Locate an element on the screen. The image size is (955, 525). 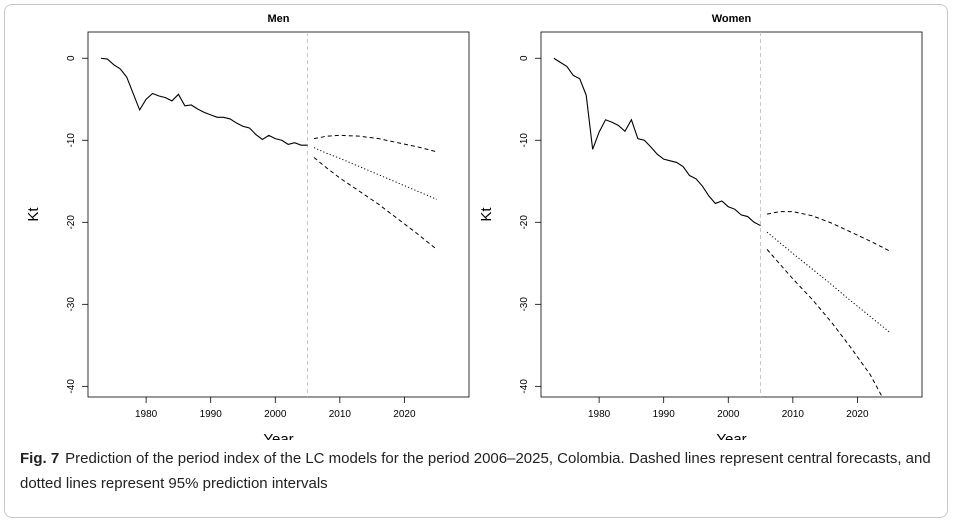
caption-label: Fig. 7 is located at coordinates (40, 458).